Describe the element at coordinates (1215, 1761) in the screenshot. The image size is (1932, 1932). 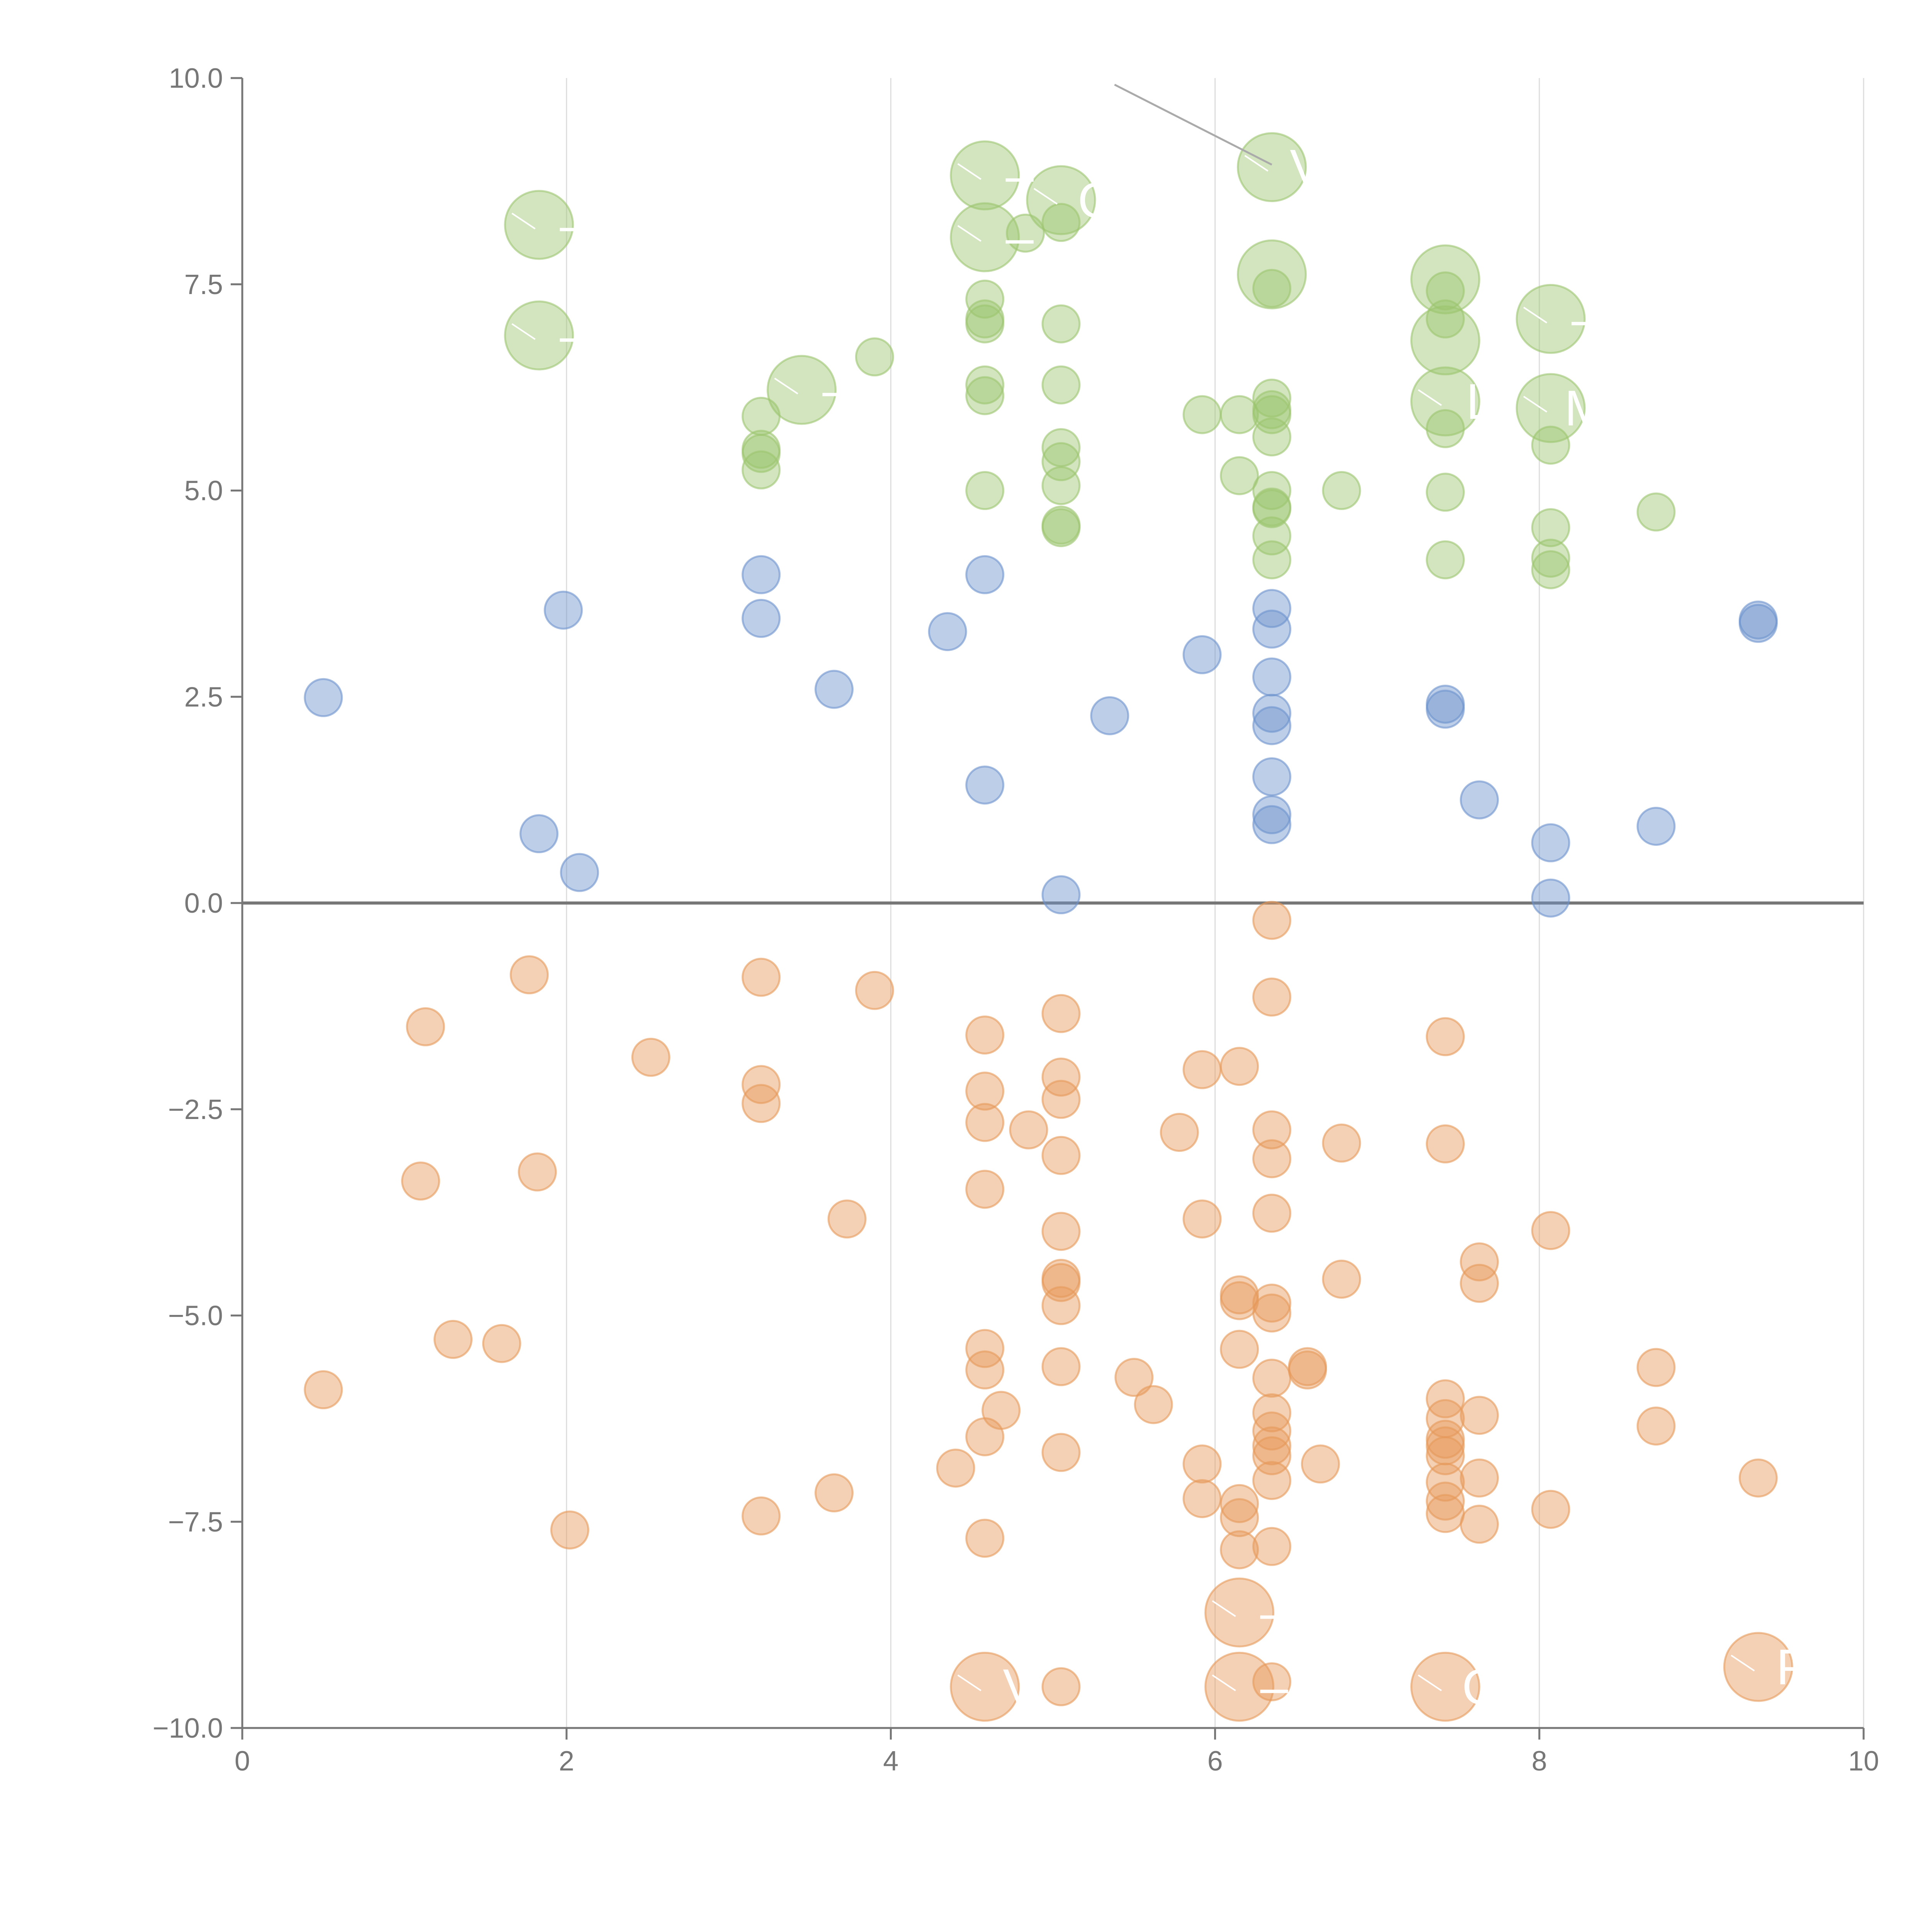
I see `x-tick-label: 6` at that location.